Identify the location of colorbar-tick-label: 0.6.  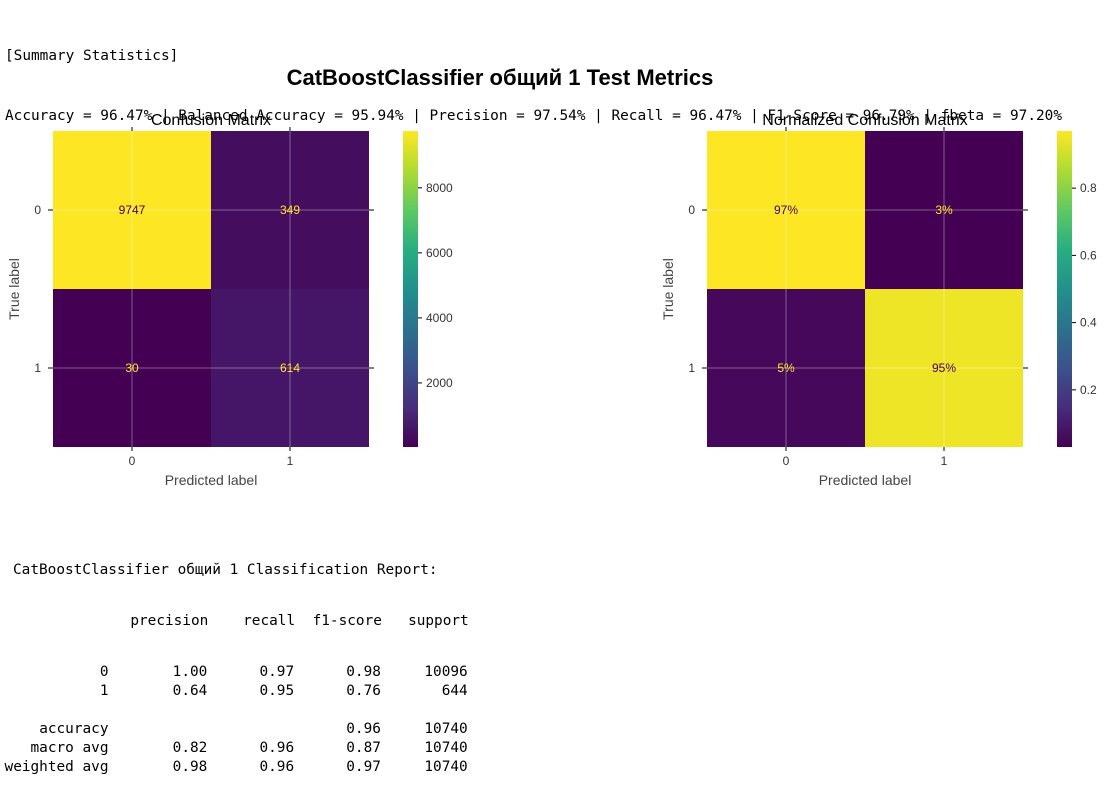
(1088, 255).